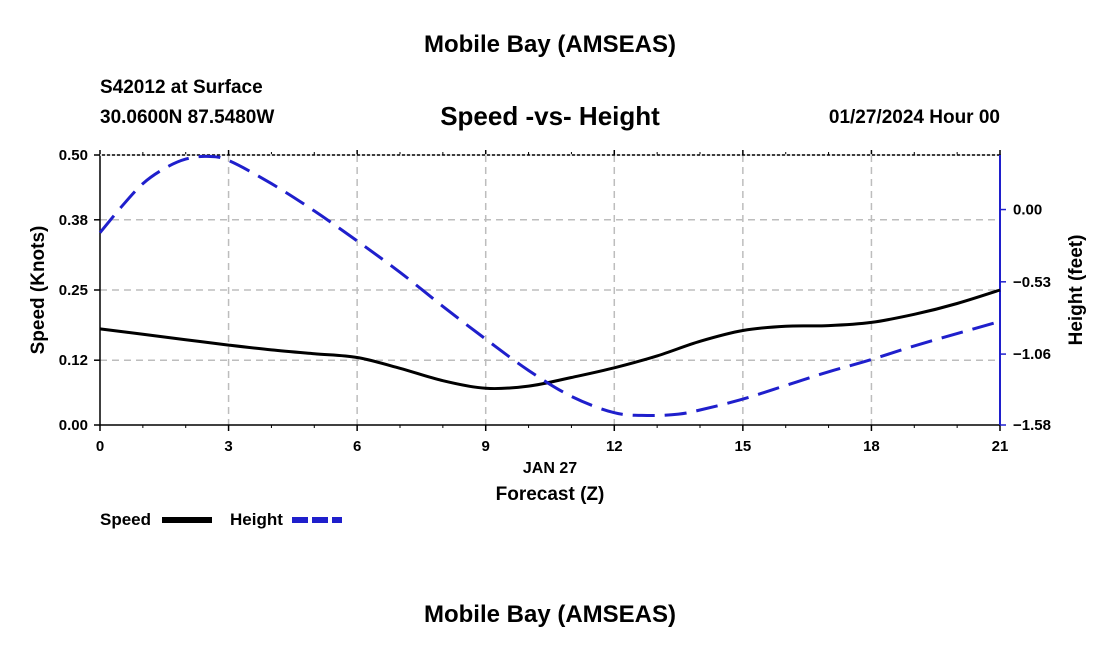  What do you see at coordinates (228, 446) in the screenshot?
I see `x-tick-label: 3` at bounding box center [228, 446].